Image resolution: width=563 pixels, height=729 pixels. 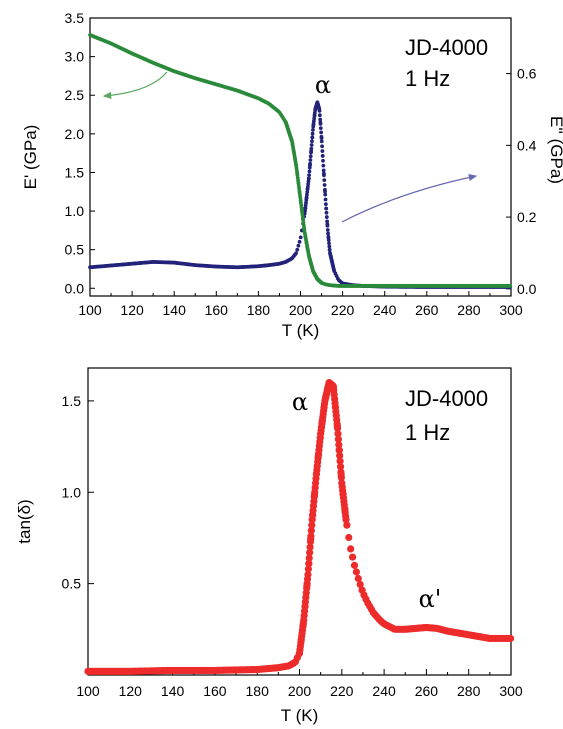 What do you see at coordinates (427, 310) in the screenshot?
I see `x-tick-label-top: 260` at bounding box center [427, 310].